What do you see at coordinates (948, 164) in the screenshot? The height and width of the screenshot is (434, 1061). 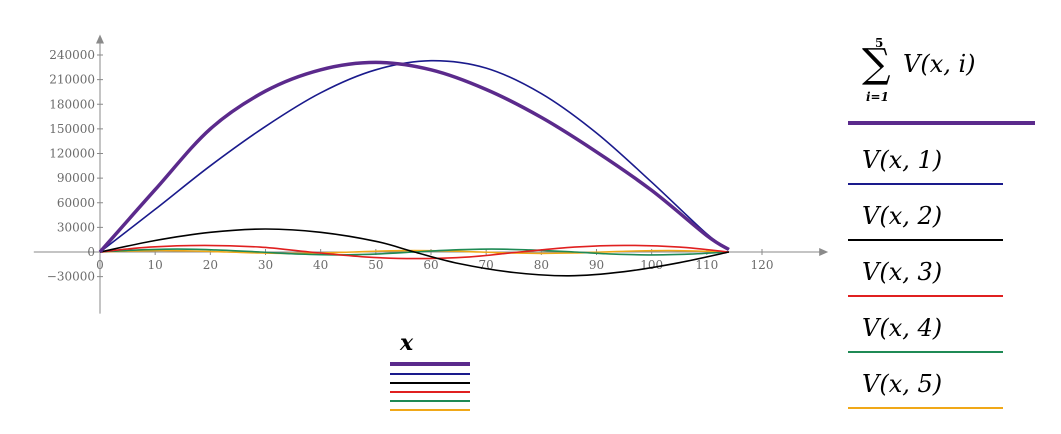 I see `legend-entry-1: V(x, 1)` at bounding box center [948, 164].